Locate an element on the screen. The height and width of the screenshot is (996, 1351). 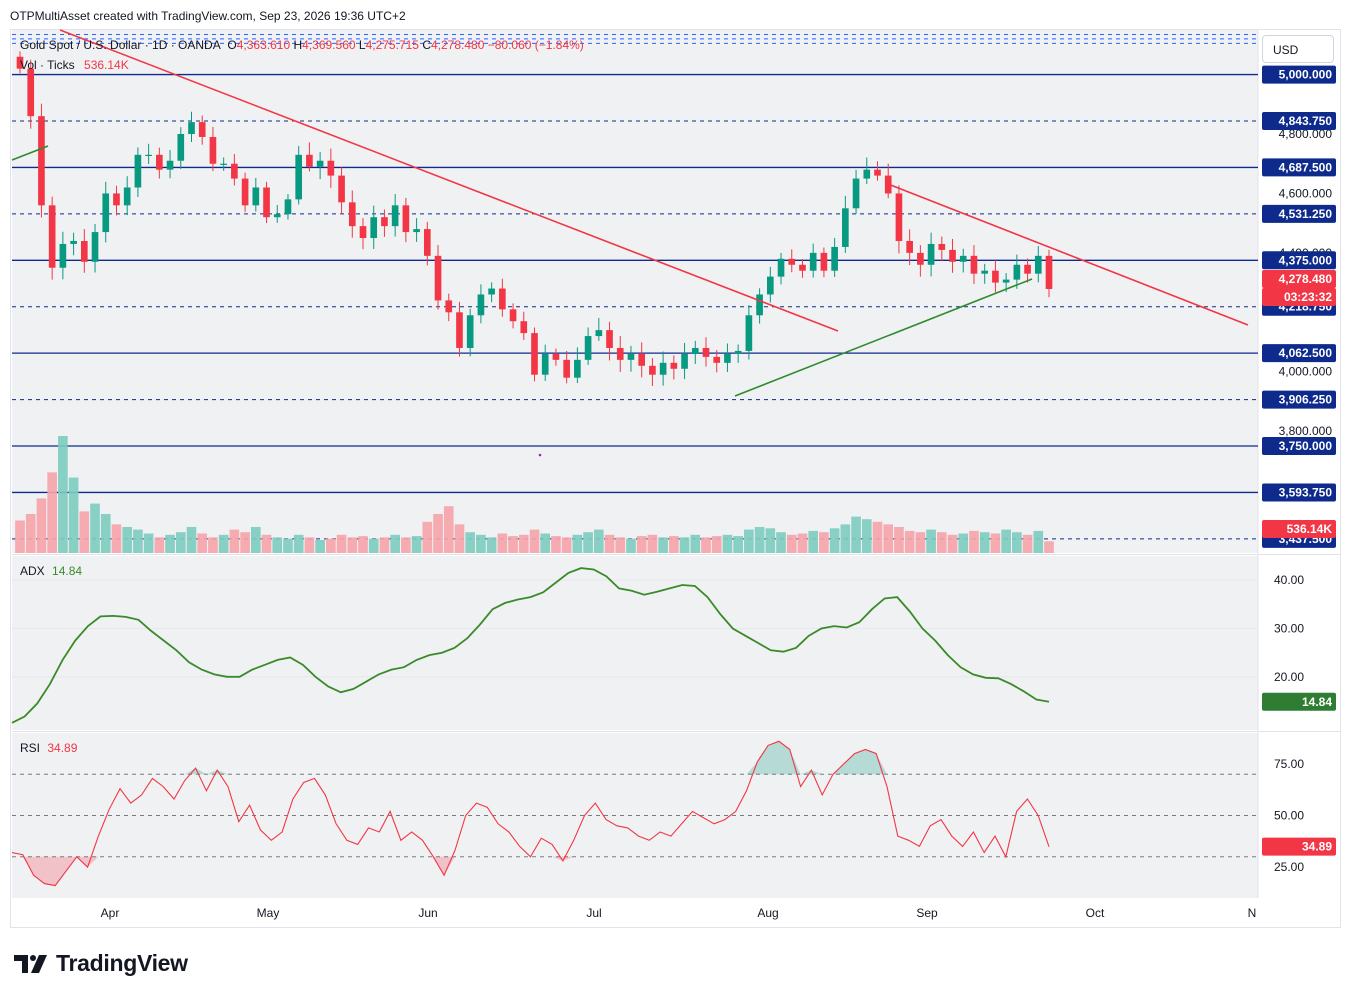
low-label: L is located at coordinates (362, 45).